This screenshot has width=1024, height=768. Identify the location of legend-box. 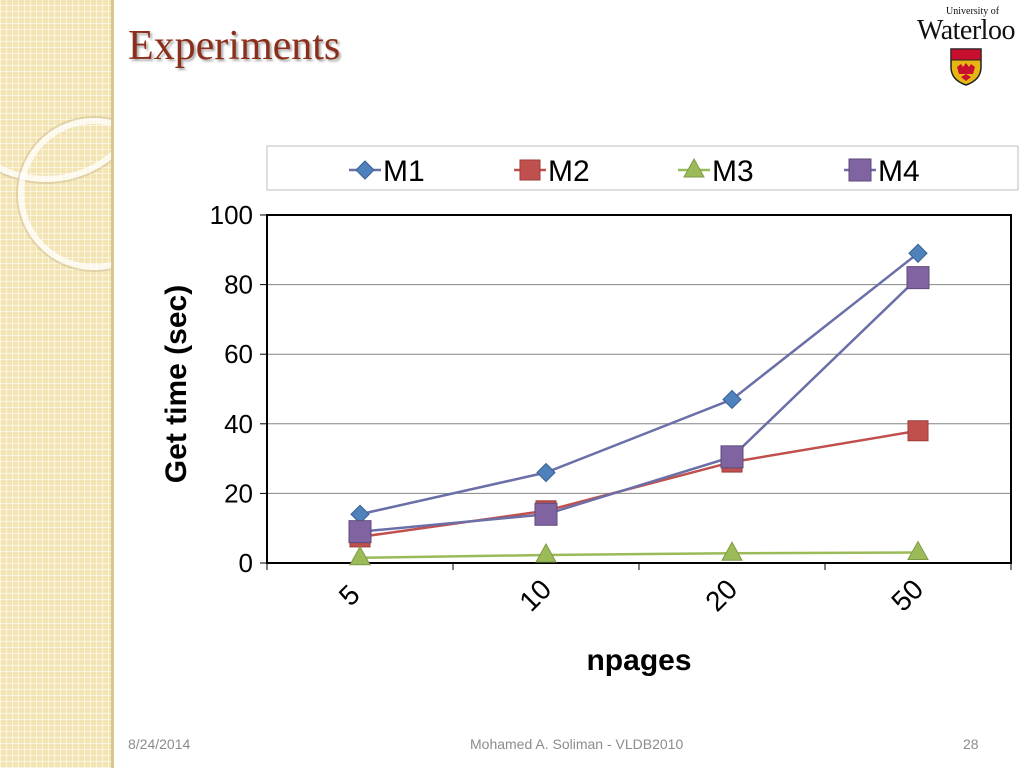
(642, 168).